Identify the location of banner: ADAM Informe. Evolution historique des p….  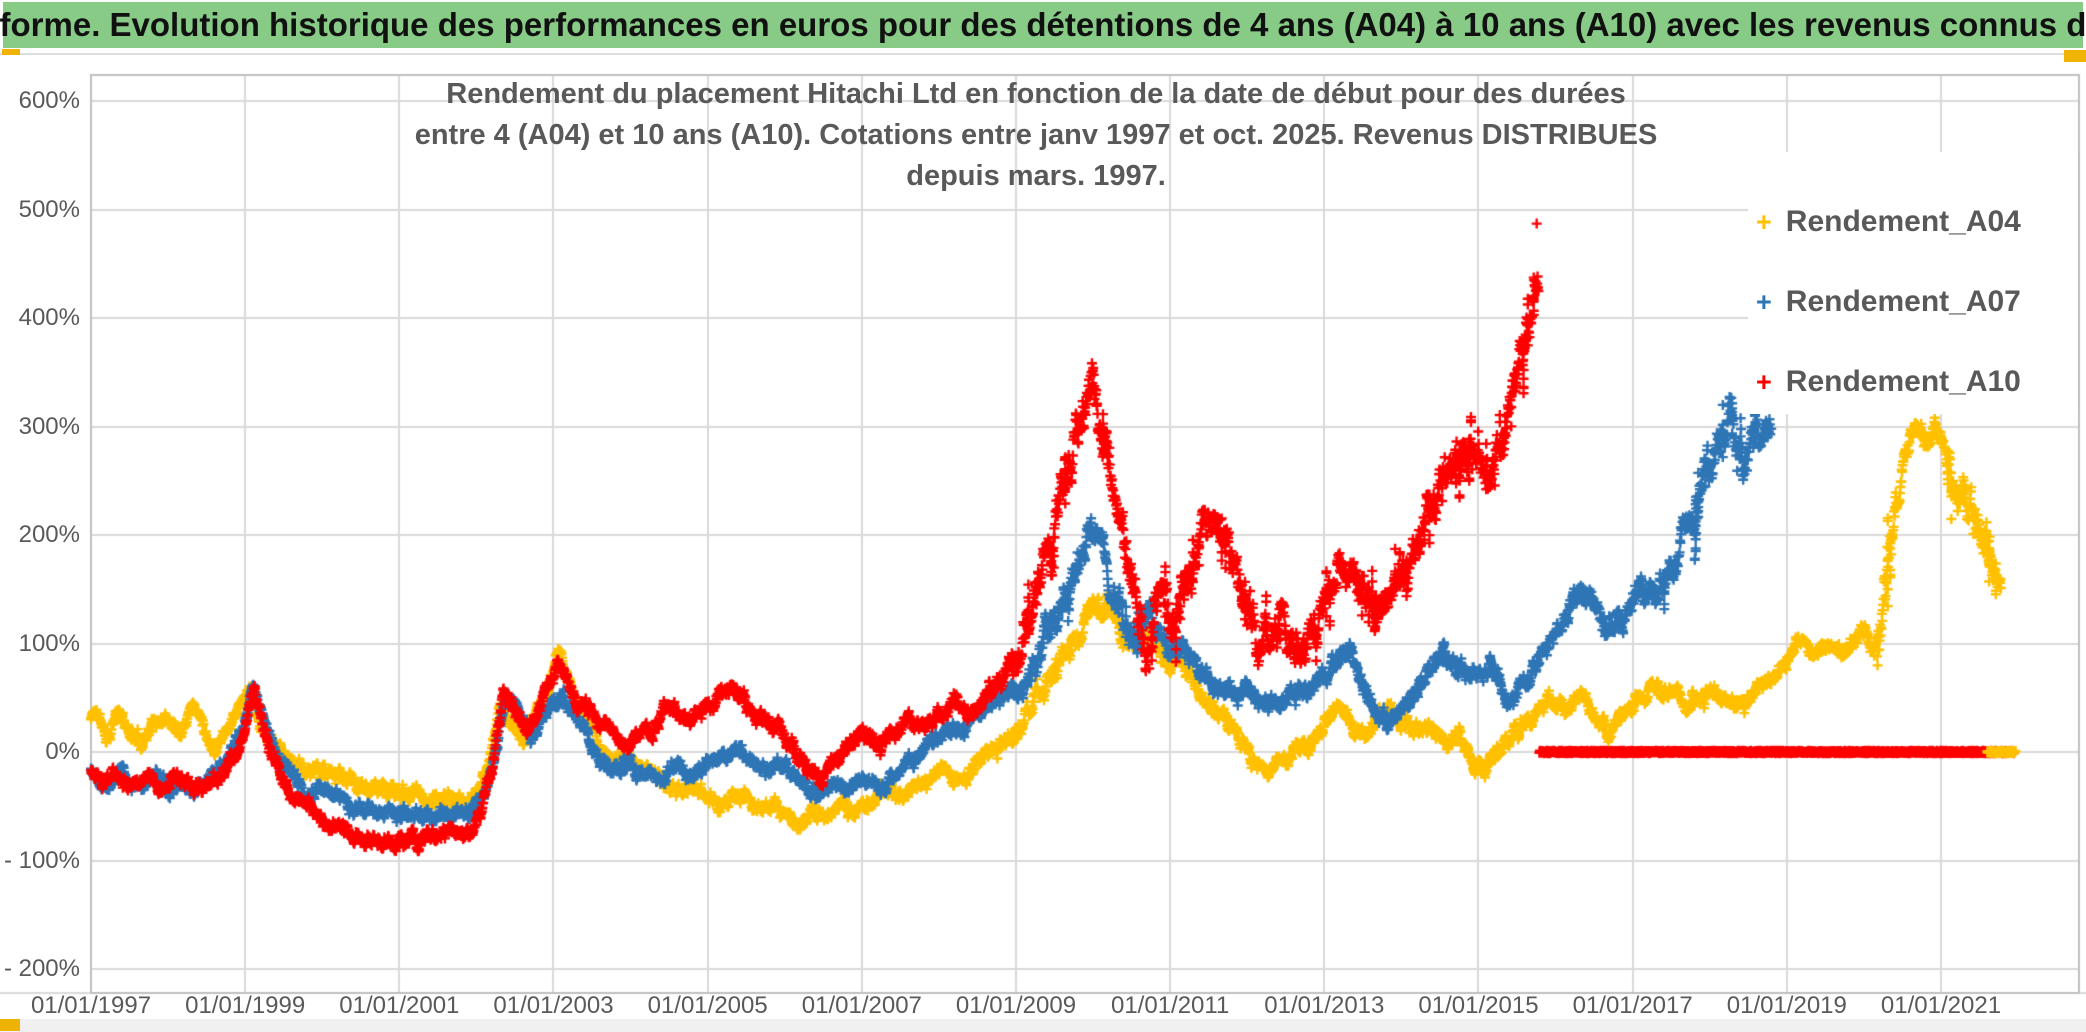
(1043, 25).